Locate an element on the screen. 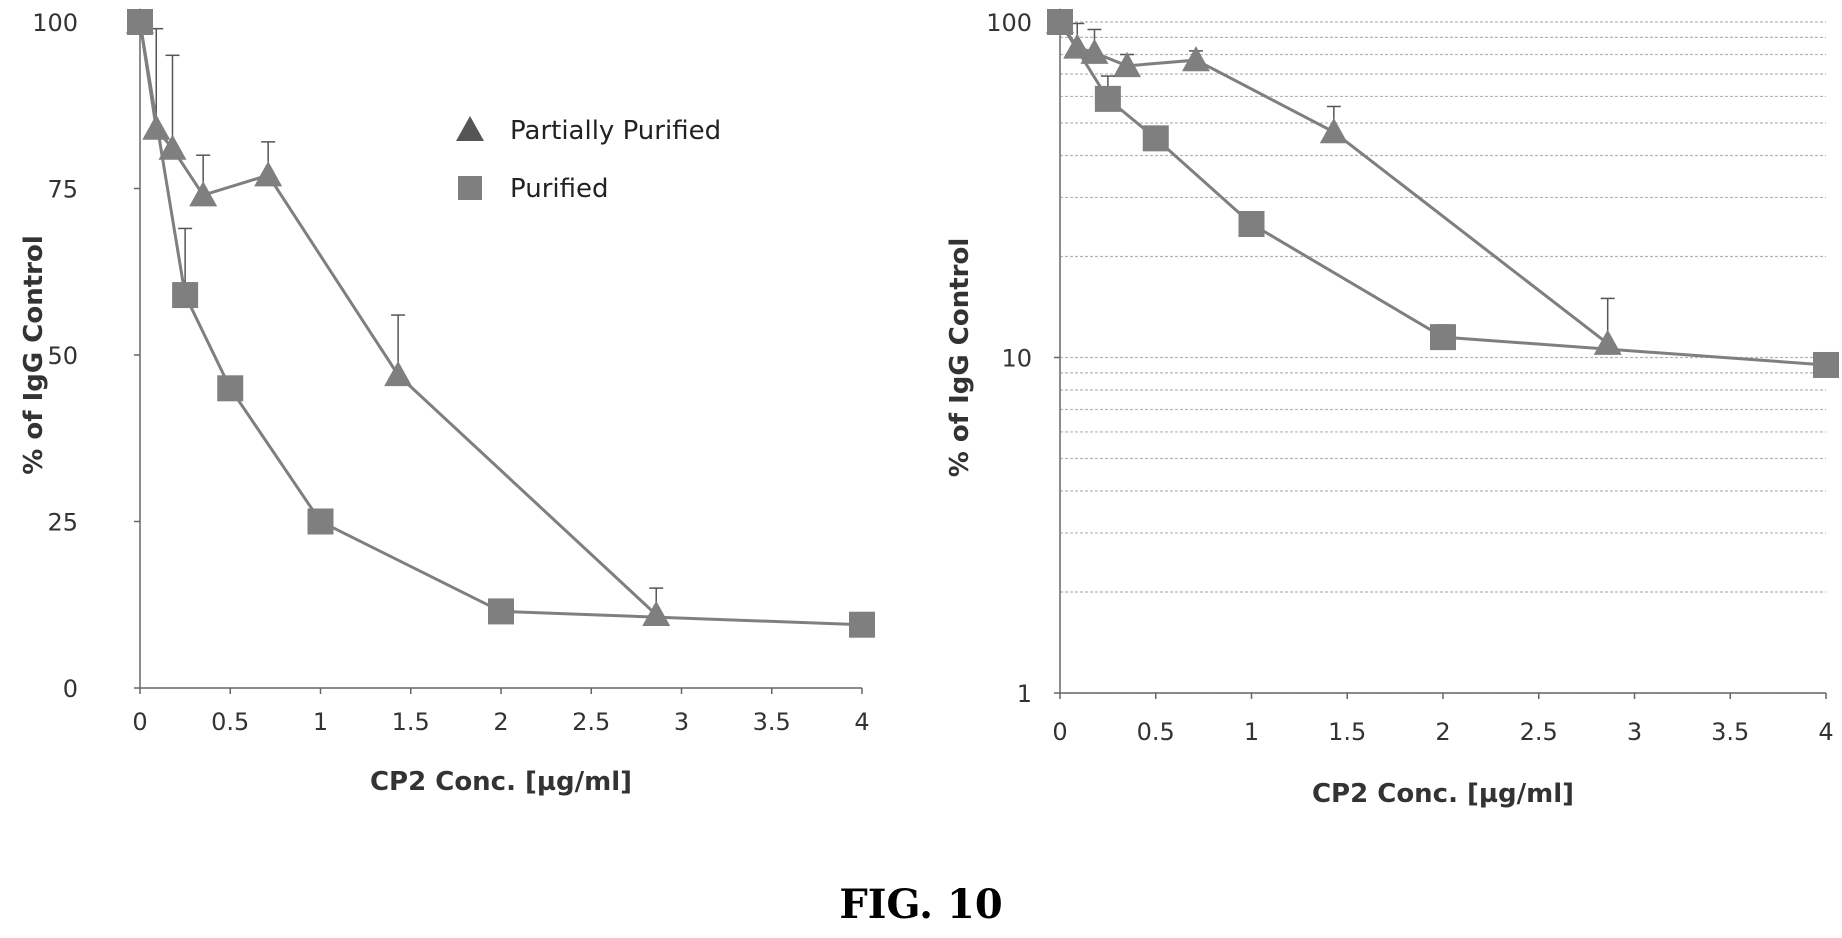 Image resolution: width=1842 pixels, height=938 pixels. legend-marker-square is located at coordinates (470, 188).